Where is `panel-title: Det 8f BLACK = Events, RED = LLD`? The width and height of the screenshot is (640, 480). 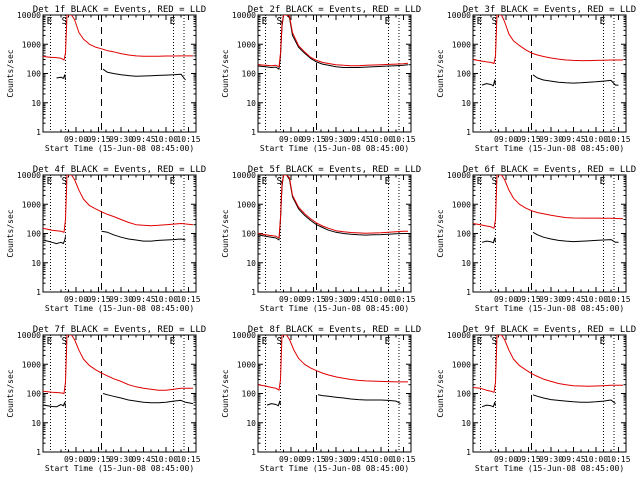
panel-title: Det 8f BLACK = Events, RED = LLD is located at coordinates (334, 330).